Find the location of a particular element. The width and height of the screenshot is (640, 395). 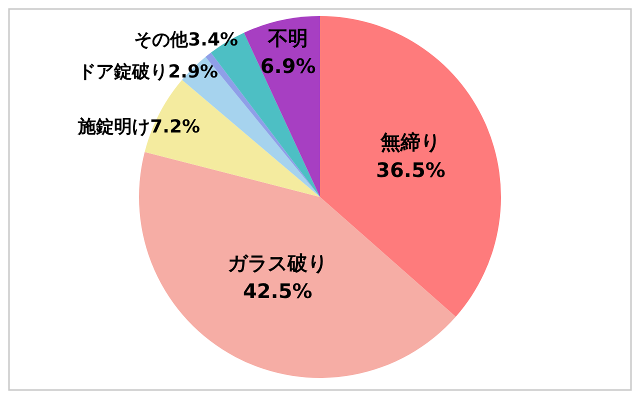

data-label: 36.5% is located at coordinates (411, 170).